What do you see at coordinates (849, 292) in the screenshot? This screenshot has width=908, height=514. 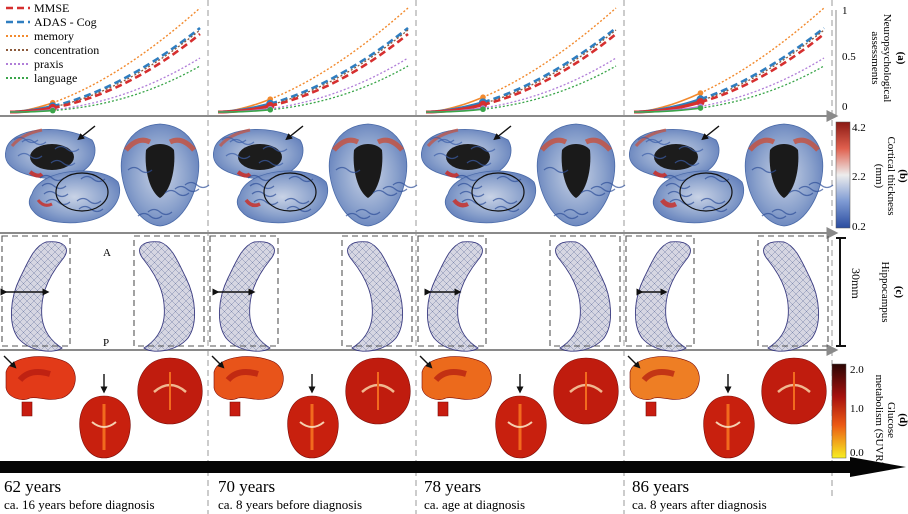 I see `hippo-scale-bar: 30mm` at bounding box center [849, 292].